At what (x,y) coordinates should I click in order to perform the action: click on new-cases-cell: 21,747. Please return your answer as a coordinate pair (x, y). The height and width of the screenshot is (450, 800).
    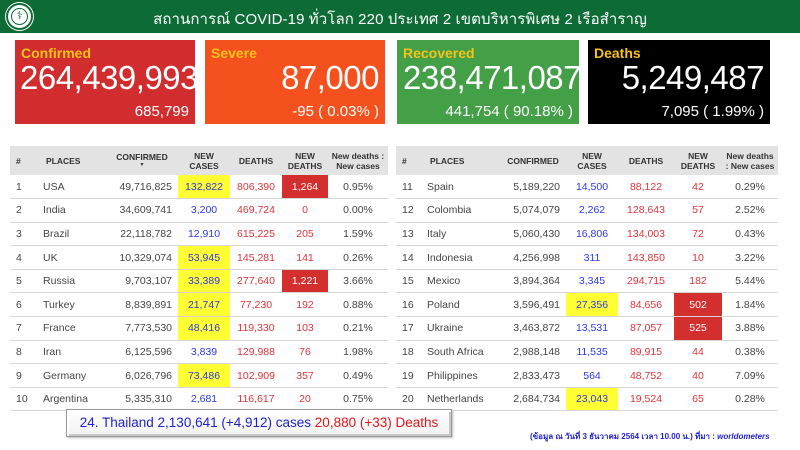
    Looking at the image, I should click on (204, 305).